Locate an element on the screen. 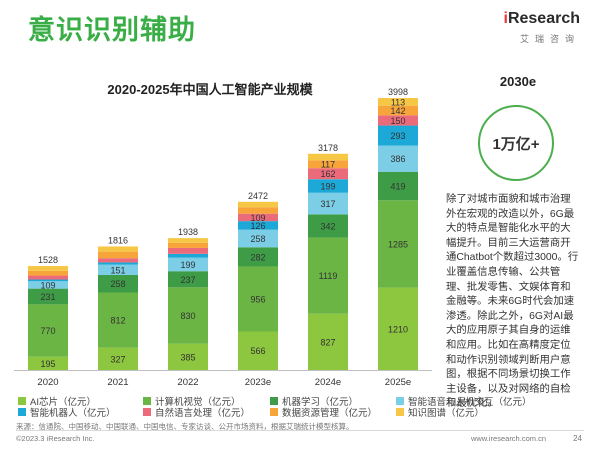 The image size is (600, 450). data-label: 195 is located at coordinates (47, 364).